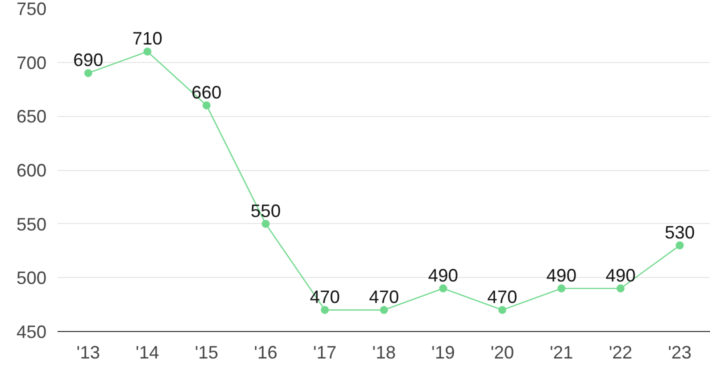 The width and height of the screenshot is (710, 371). Describe the element at coordinates (31, 116) in the screenshot. I see `y-tick-label: 650` at that location.